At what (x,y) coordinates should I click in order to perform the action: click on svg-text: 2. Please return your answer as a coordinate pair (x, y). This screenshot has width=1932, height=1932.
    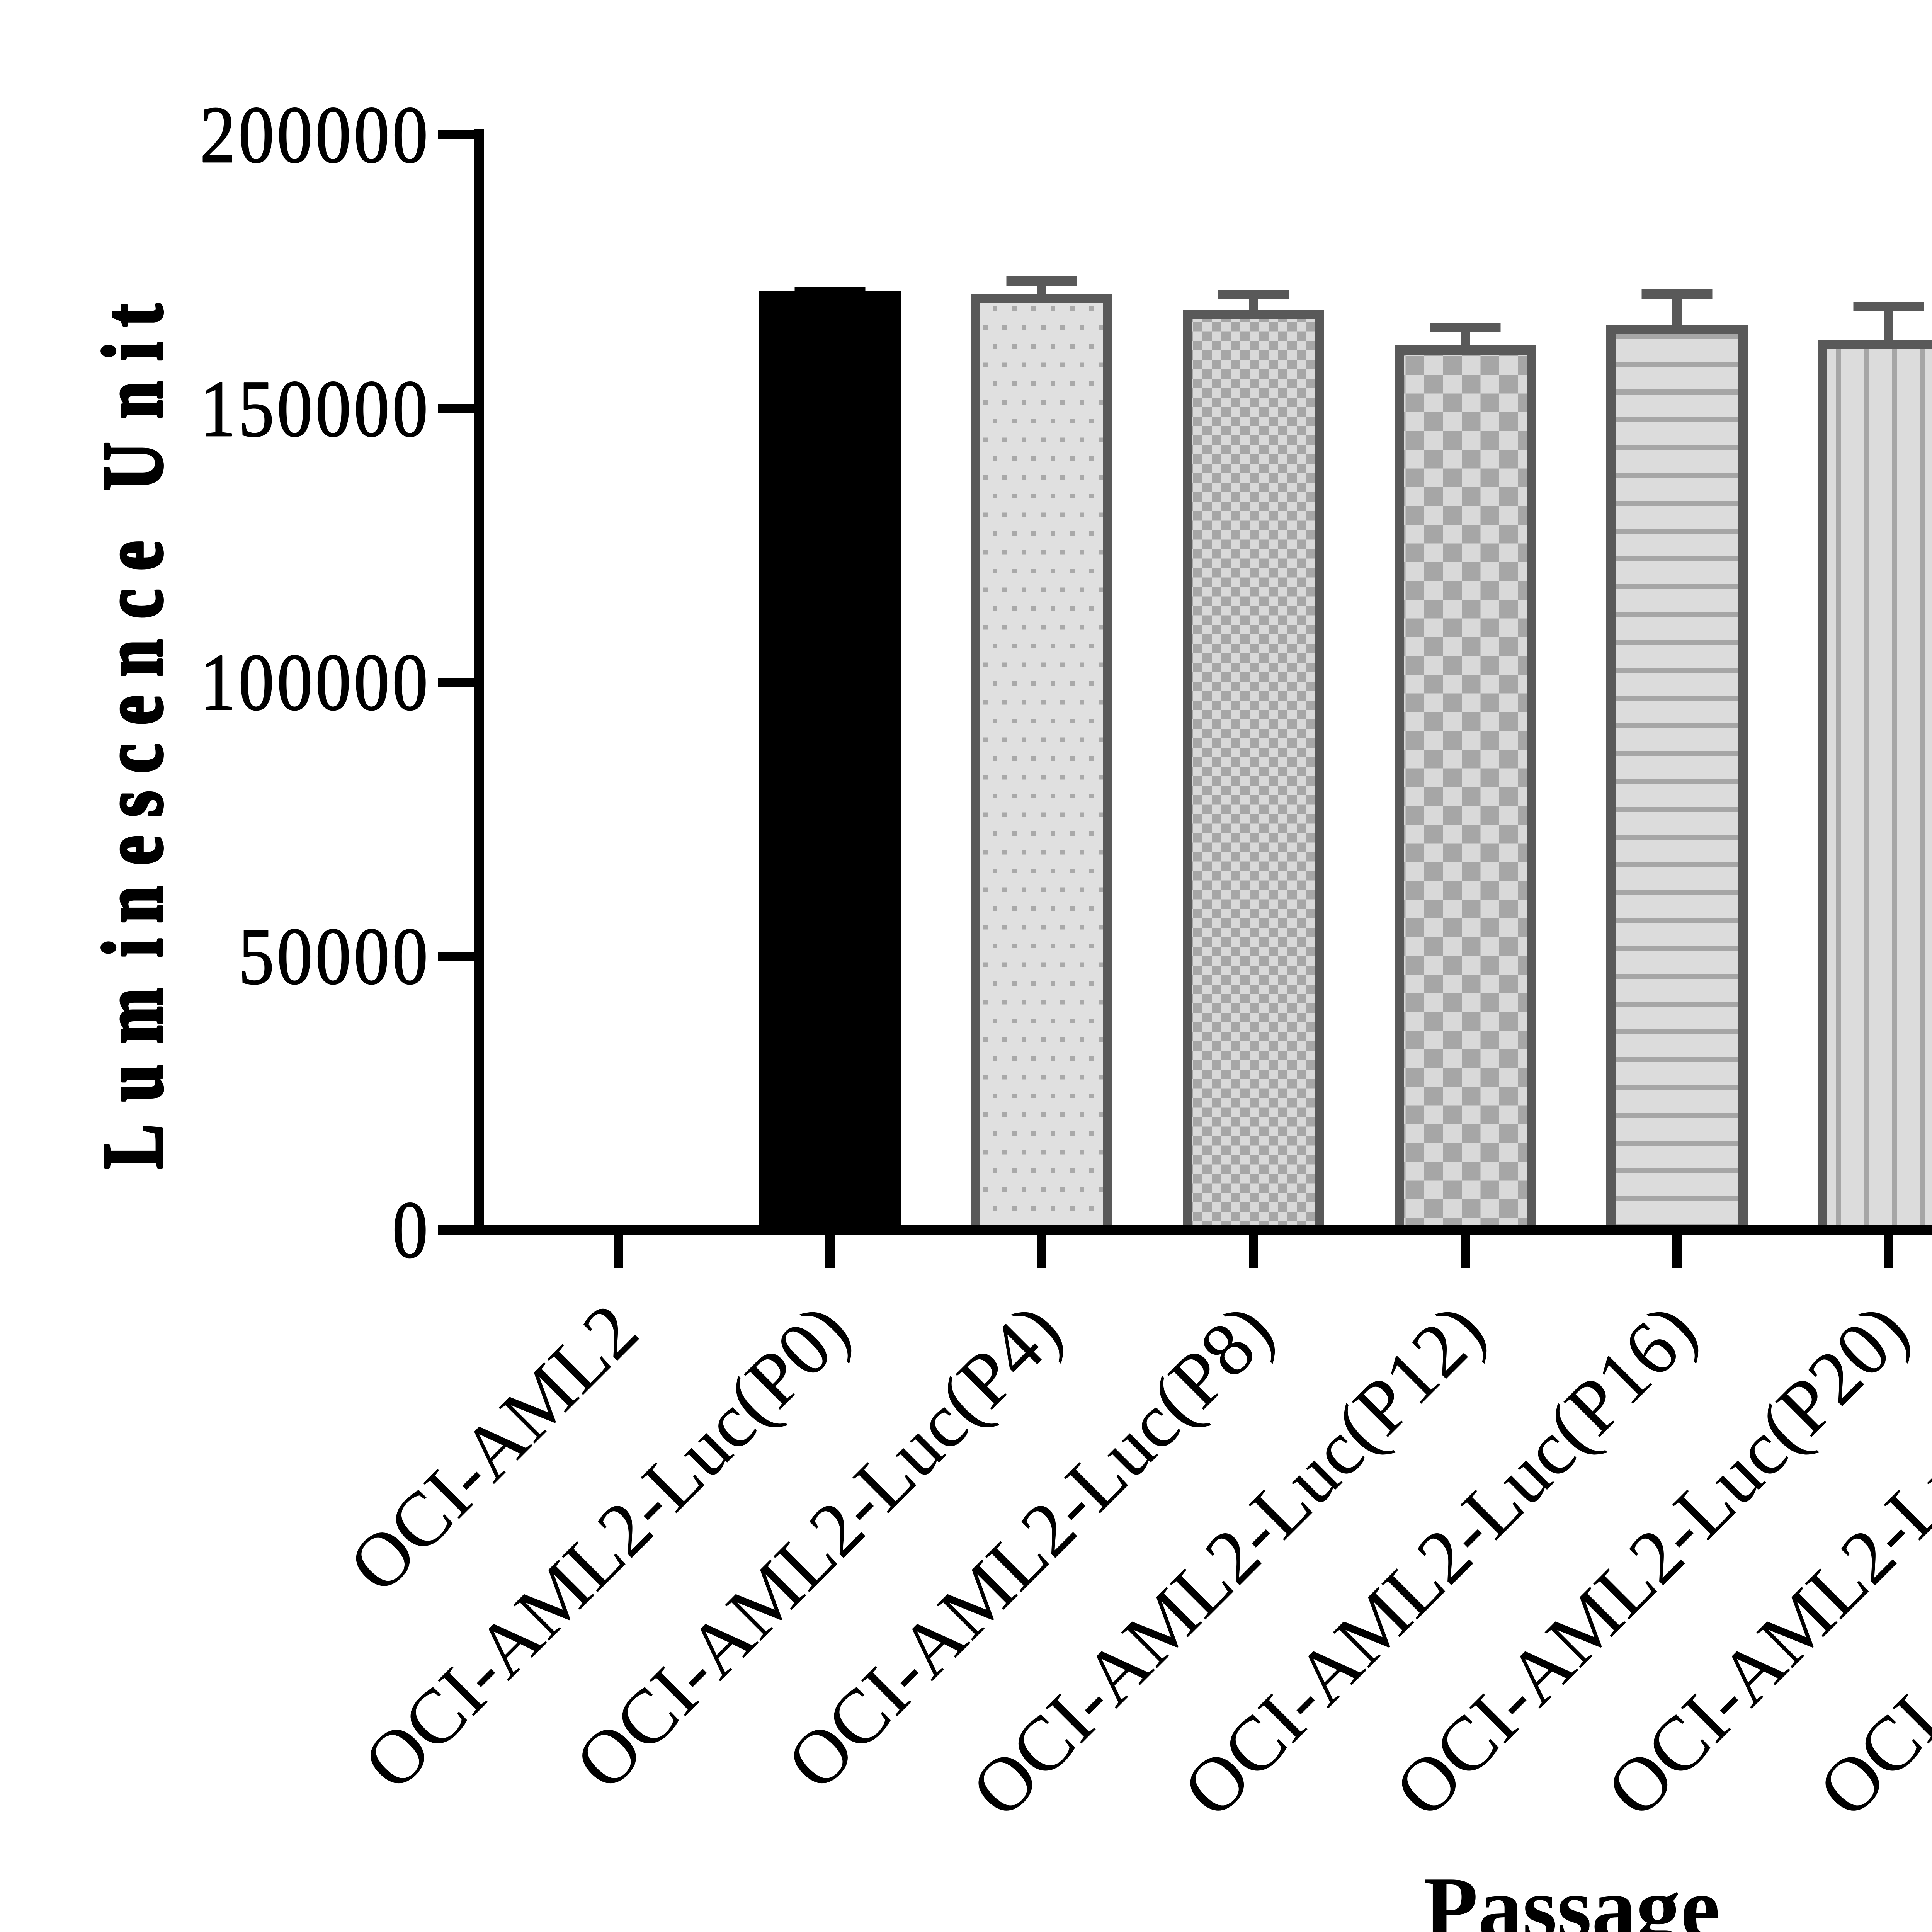
    Looking at the image, I should click on (218, 135).